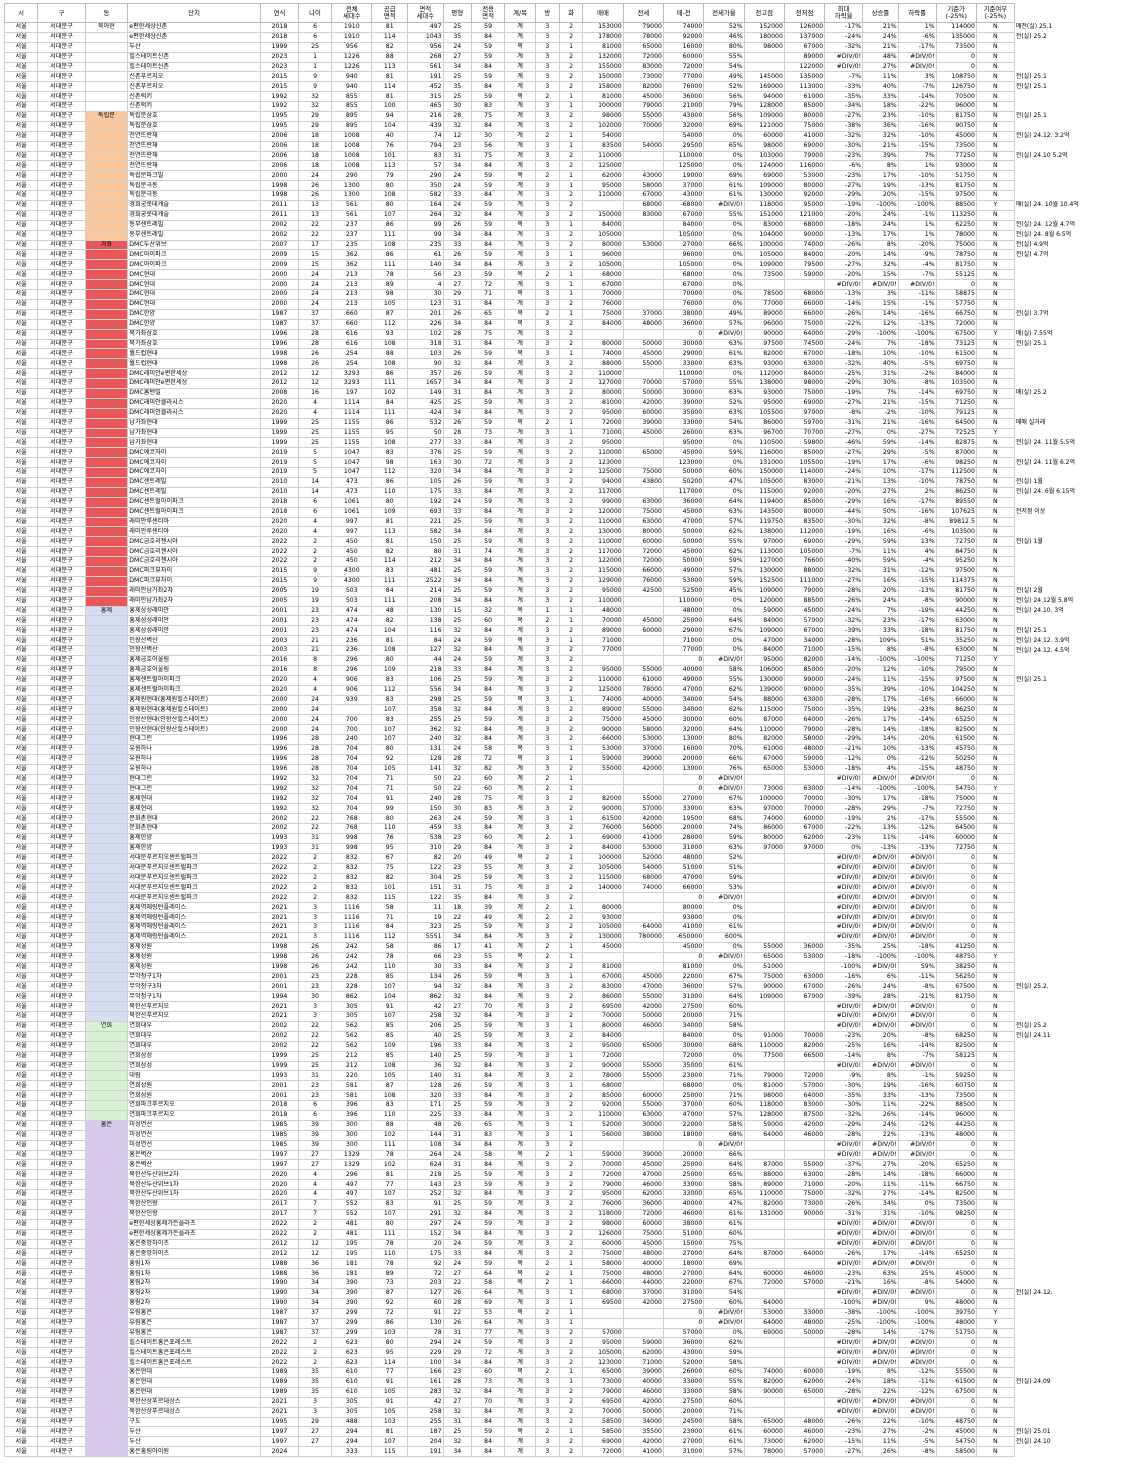 The width and height of the screenshot is (1134, 1464). I want to click on table-cell: -32%, so click(844, 47).